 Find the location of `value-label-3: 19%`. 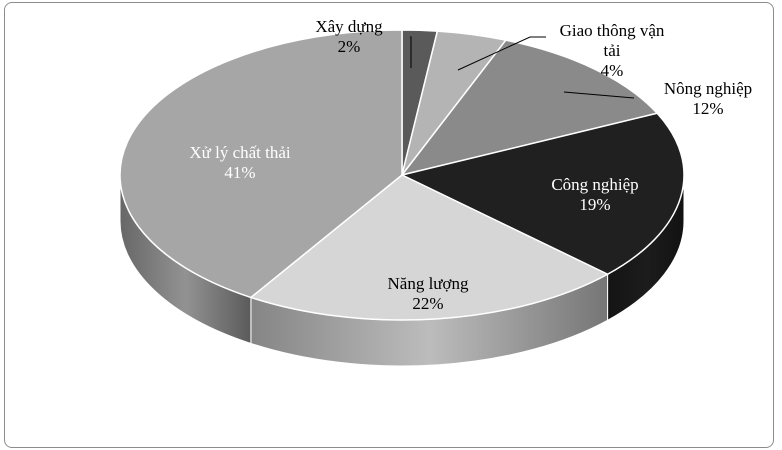

value-label-3: 19% is located at coordinates (594, 204).